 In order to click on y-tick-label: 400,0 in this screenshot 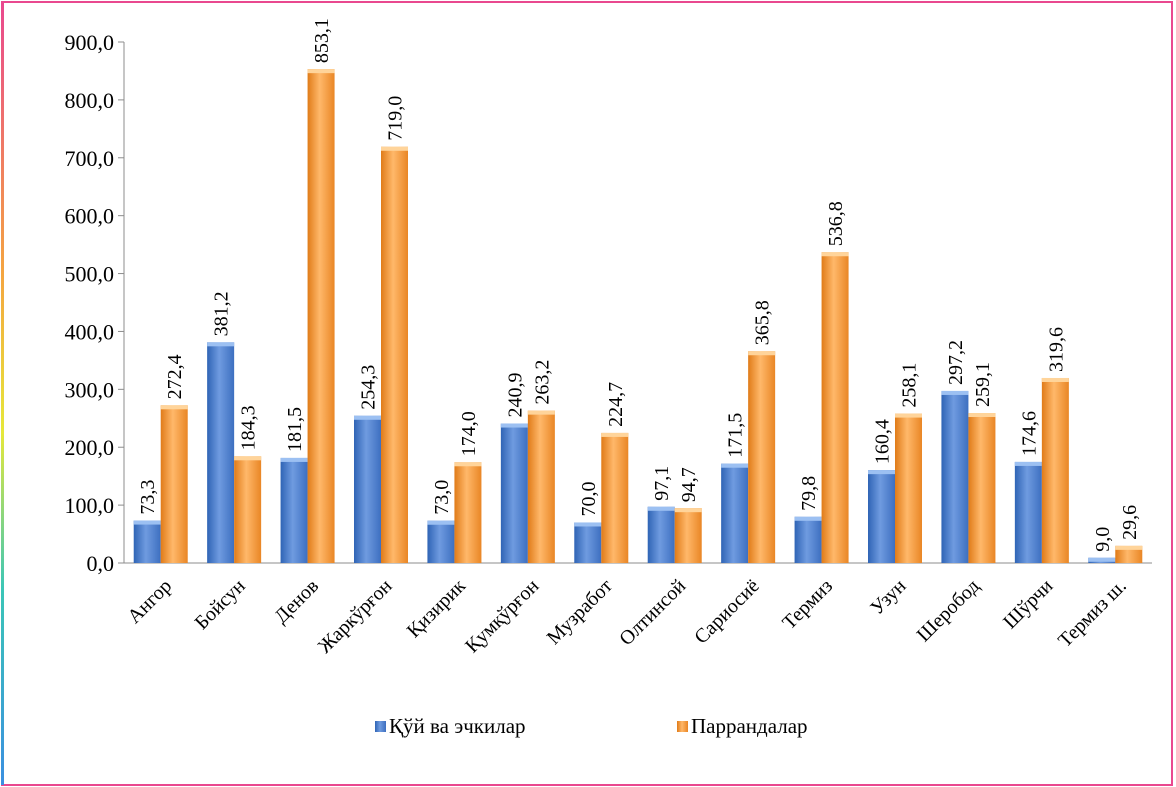, I will do `click(90, 331)`.